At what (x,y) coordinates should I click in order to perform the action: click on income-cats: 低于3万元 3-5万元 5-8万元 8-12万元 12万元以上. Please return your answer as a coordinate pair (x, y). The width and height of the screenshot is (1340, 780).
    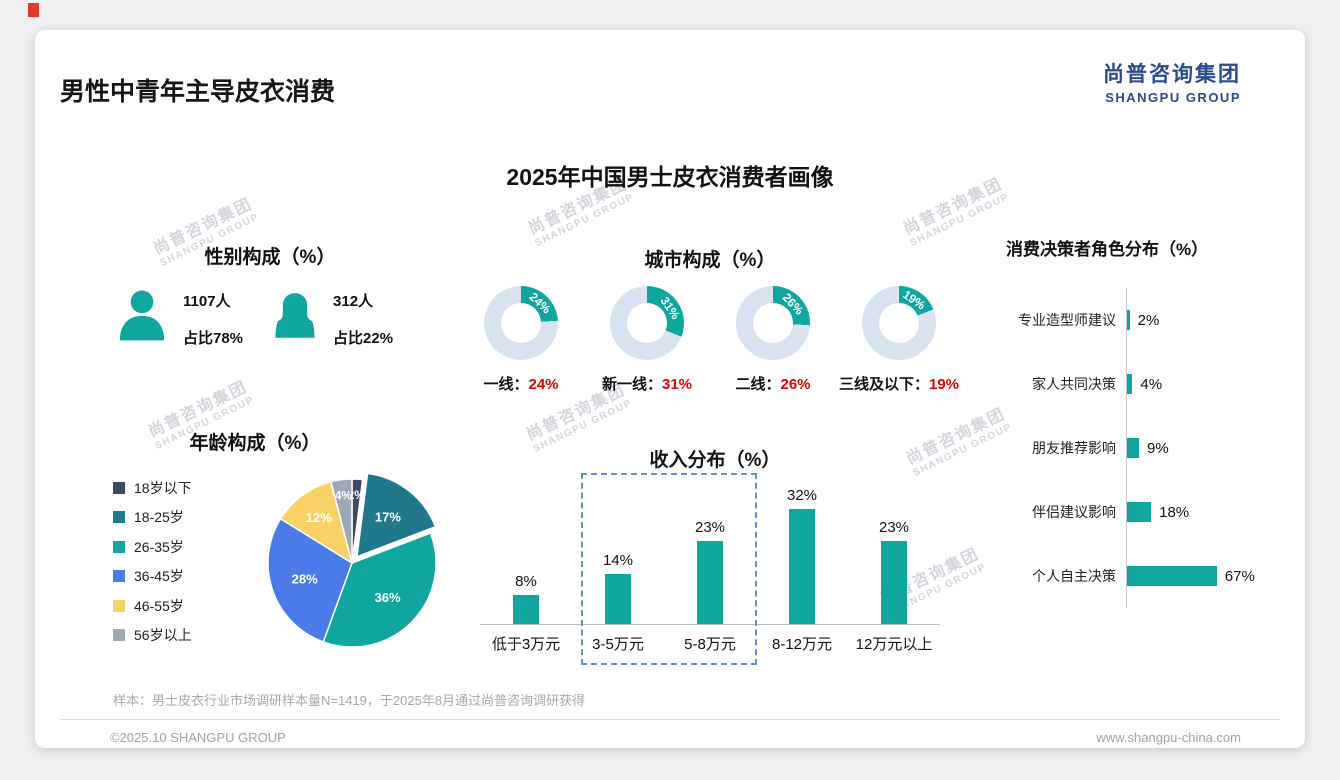
    Looking at the image, I should click on (710, 643).